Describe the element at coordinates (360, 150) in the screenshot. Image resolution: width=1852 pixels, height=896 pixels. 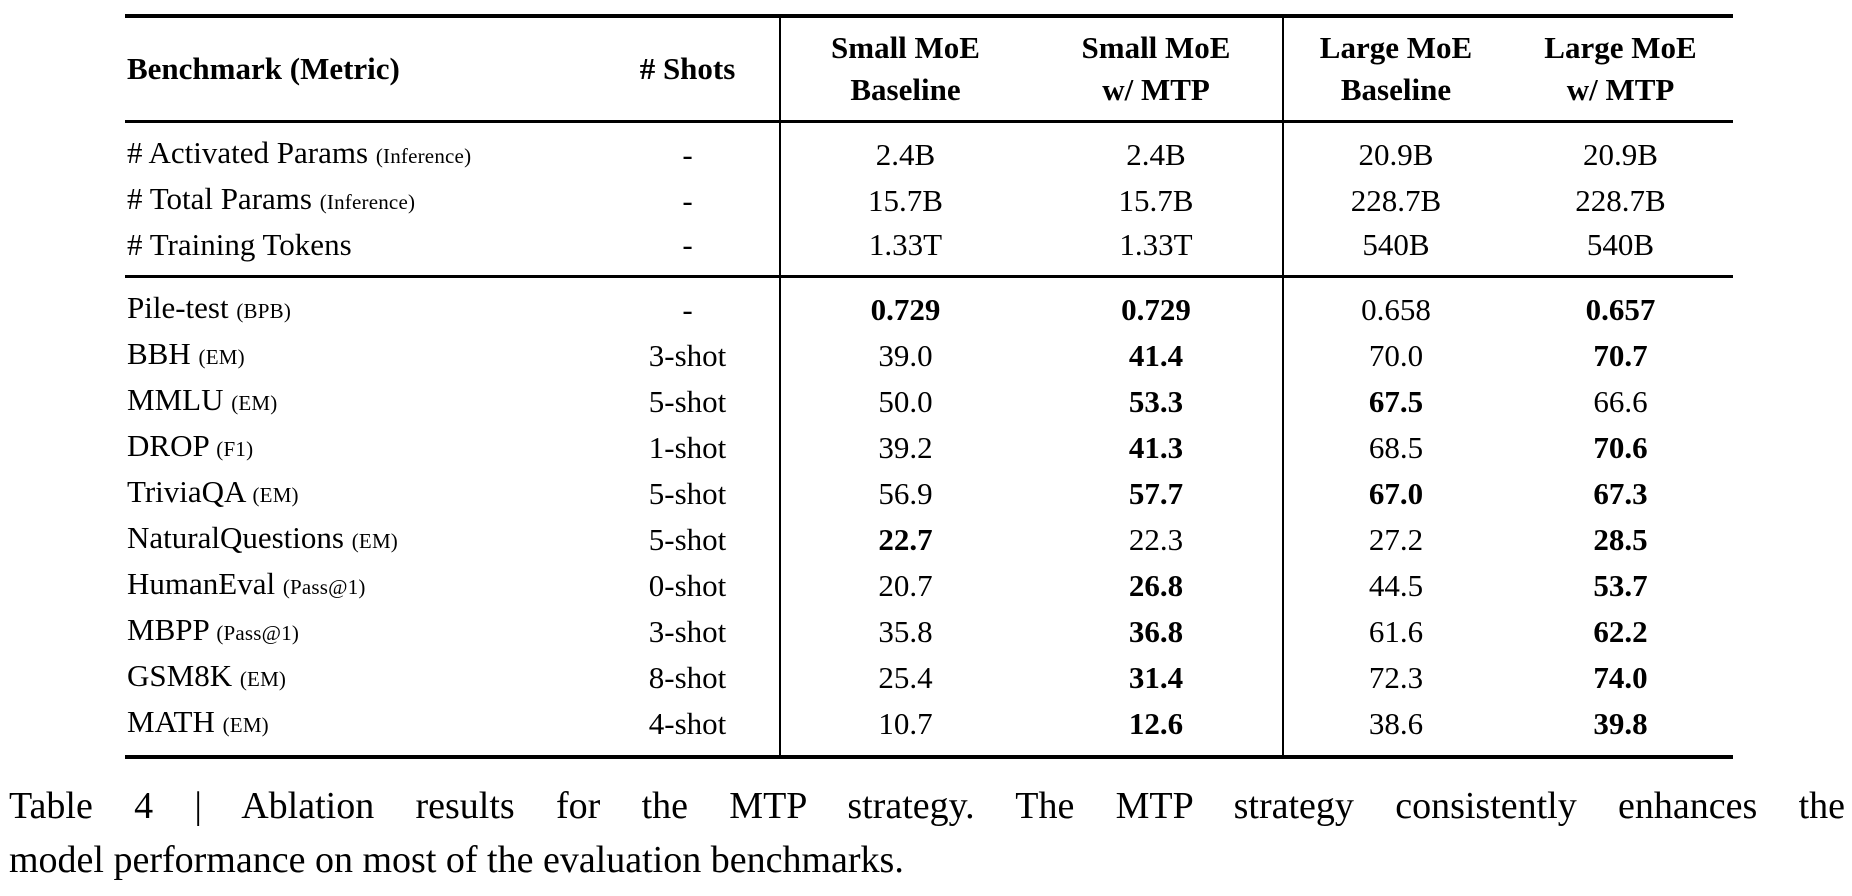
I see `benchmark-cell: # Activated Params (Inference)` at that location.